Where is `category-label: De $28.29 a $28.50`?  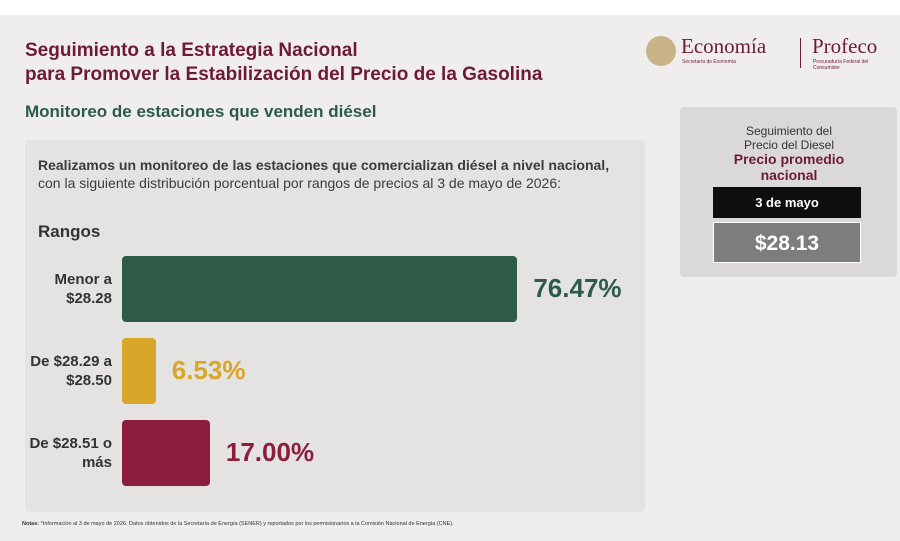 category-label: De $28.29 a $28.50 is located at coordinates (71, 371).